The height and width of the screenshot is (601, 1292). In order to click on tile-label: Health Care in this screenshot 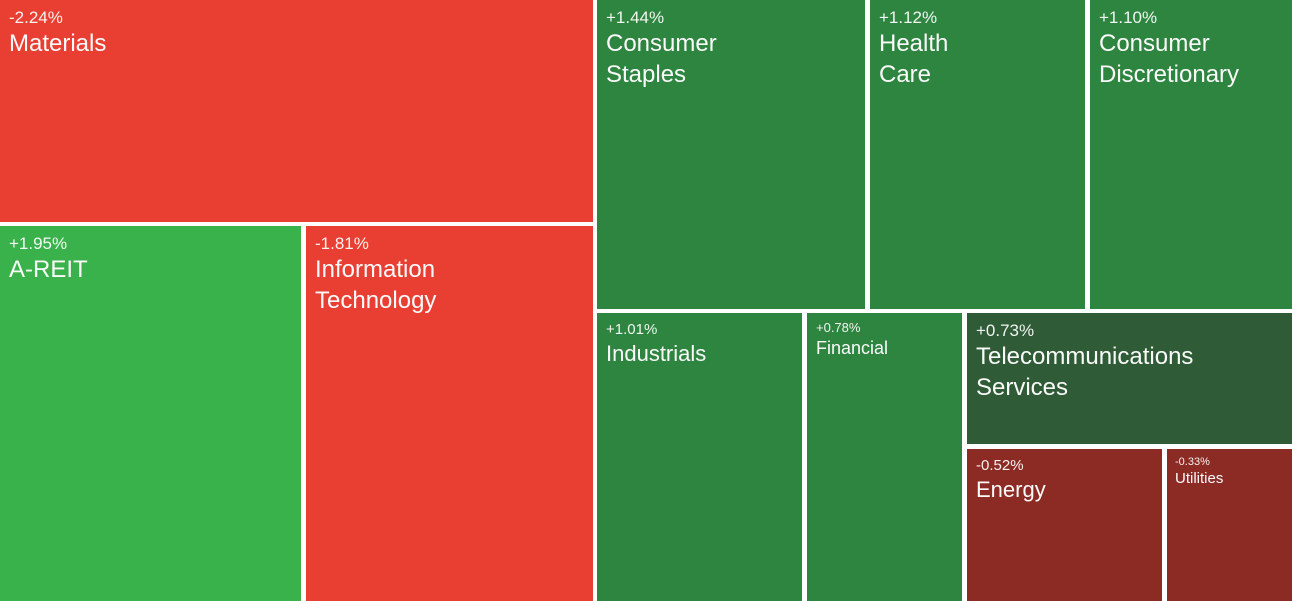, I will do `click(914, 59)`.